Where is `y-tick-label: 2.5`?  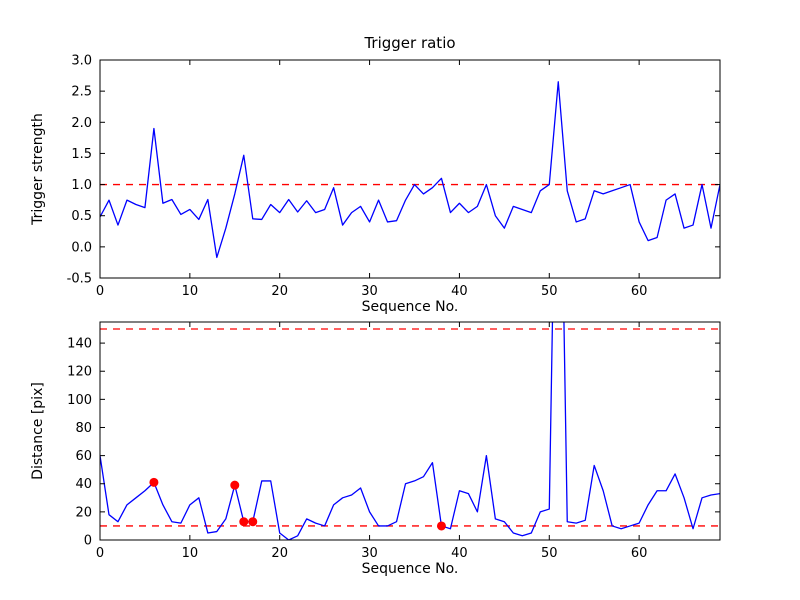
y-tick-label: 2.5 is located at coordinates (81, 92).